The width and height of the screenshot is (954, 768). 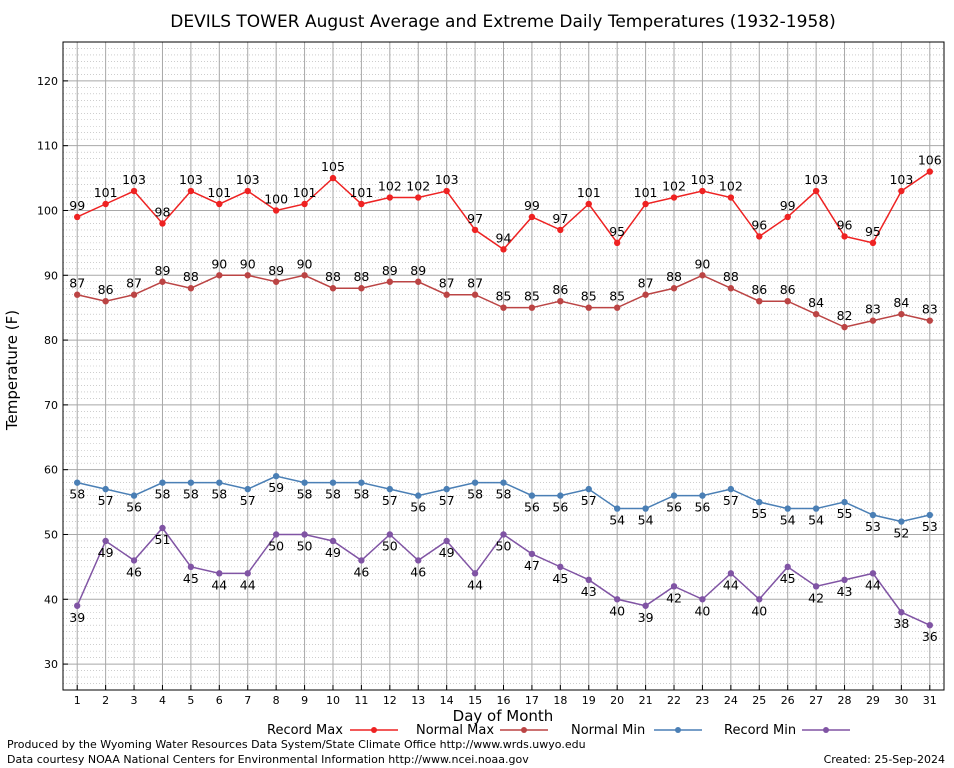 I want to click on data-label: 57, so click(x=390, y=500).